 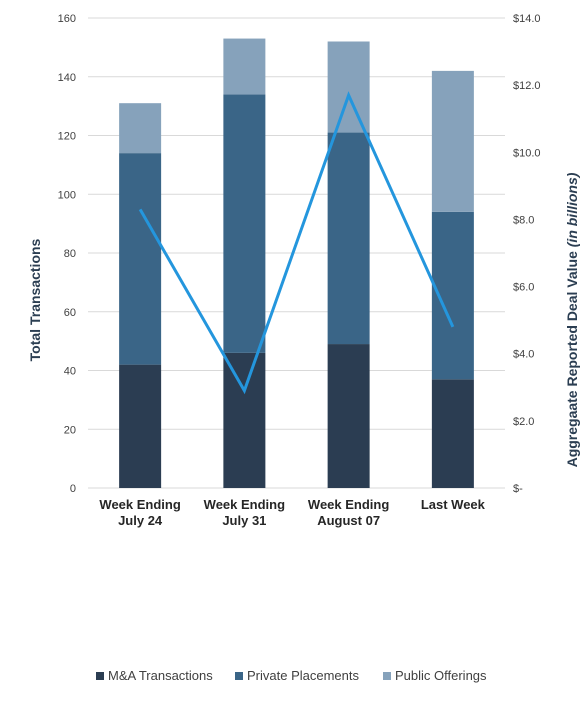 I want to click on right-axis-title-unit: (in billions), so click(x=572, y=209).